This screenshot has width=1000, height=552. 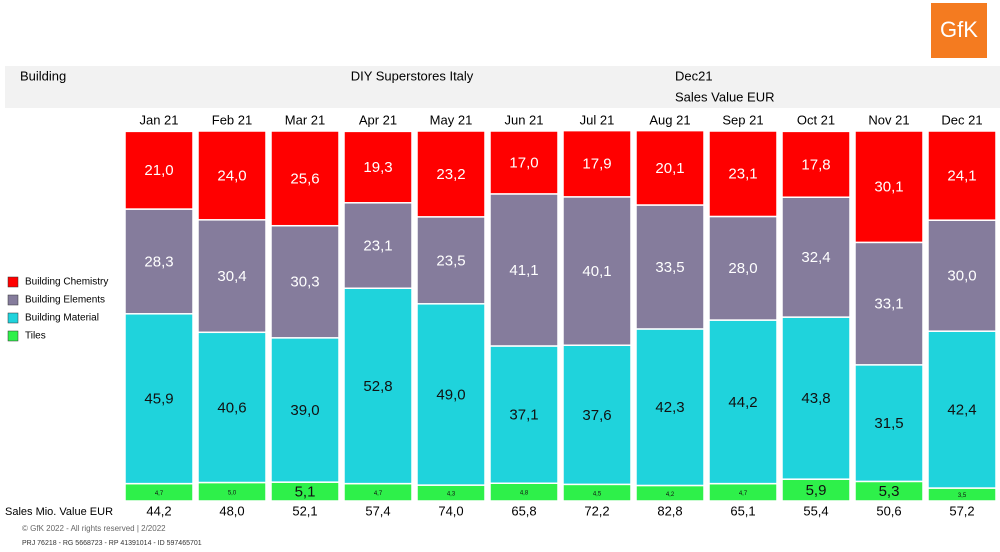 I want to click on data-label: 23,2, so click(x=450, y=174).